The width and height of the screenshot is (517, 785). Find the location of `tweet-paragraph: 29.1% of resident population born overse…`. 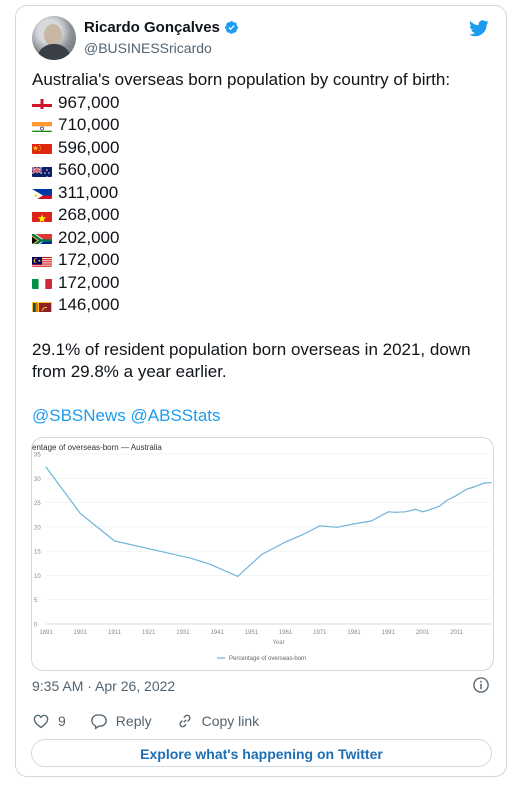

tweet-paragraph: 29.1% of resident population born overse… is located at coordinates (251, 360).